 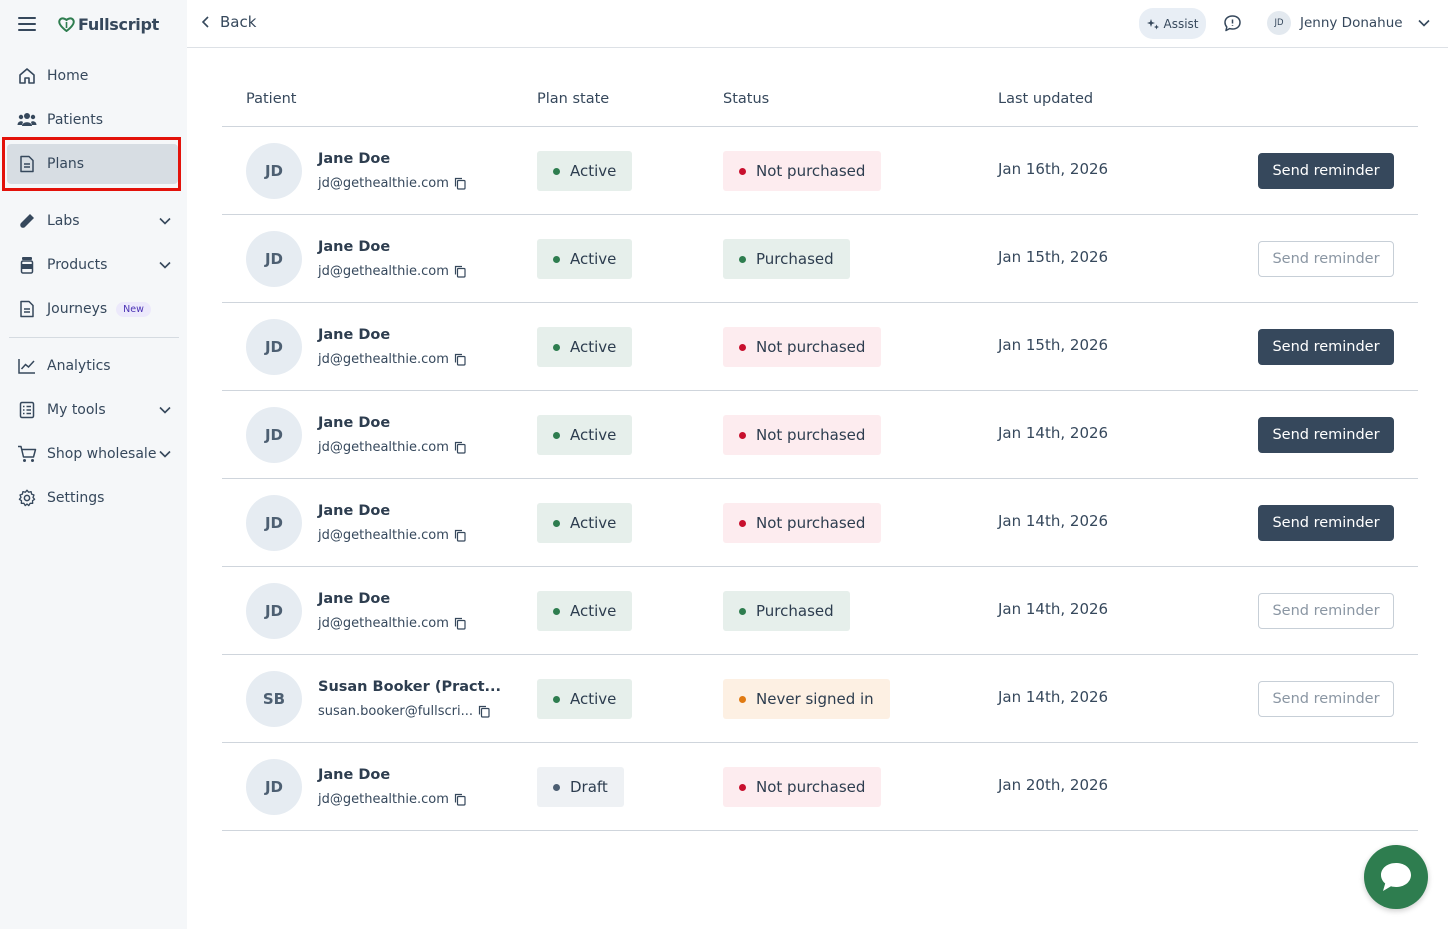 I want to click on sidebar-item-label: Labs, so click(x=63, y=221).